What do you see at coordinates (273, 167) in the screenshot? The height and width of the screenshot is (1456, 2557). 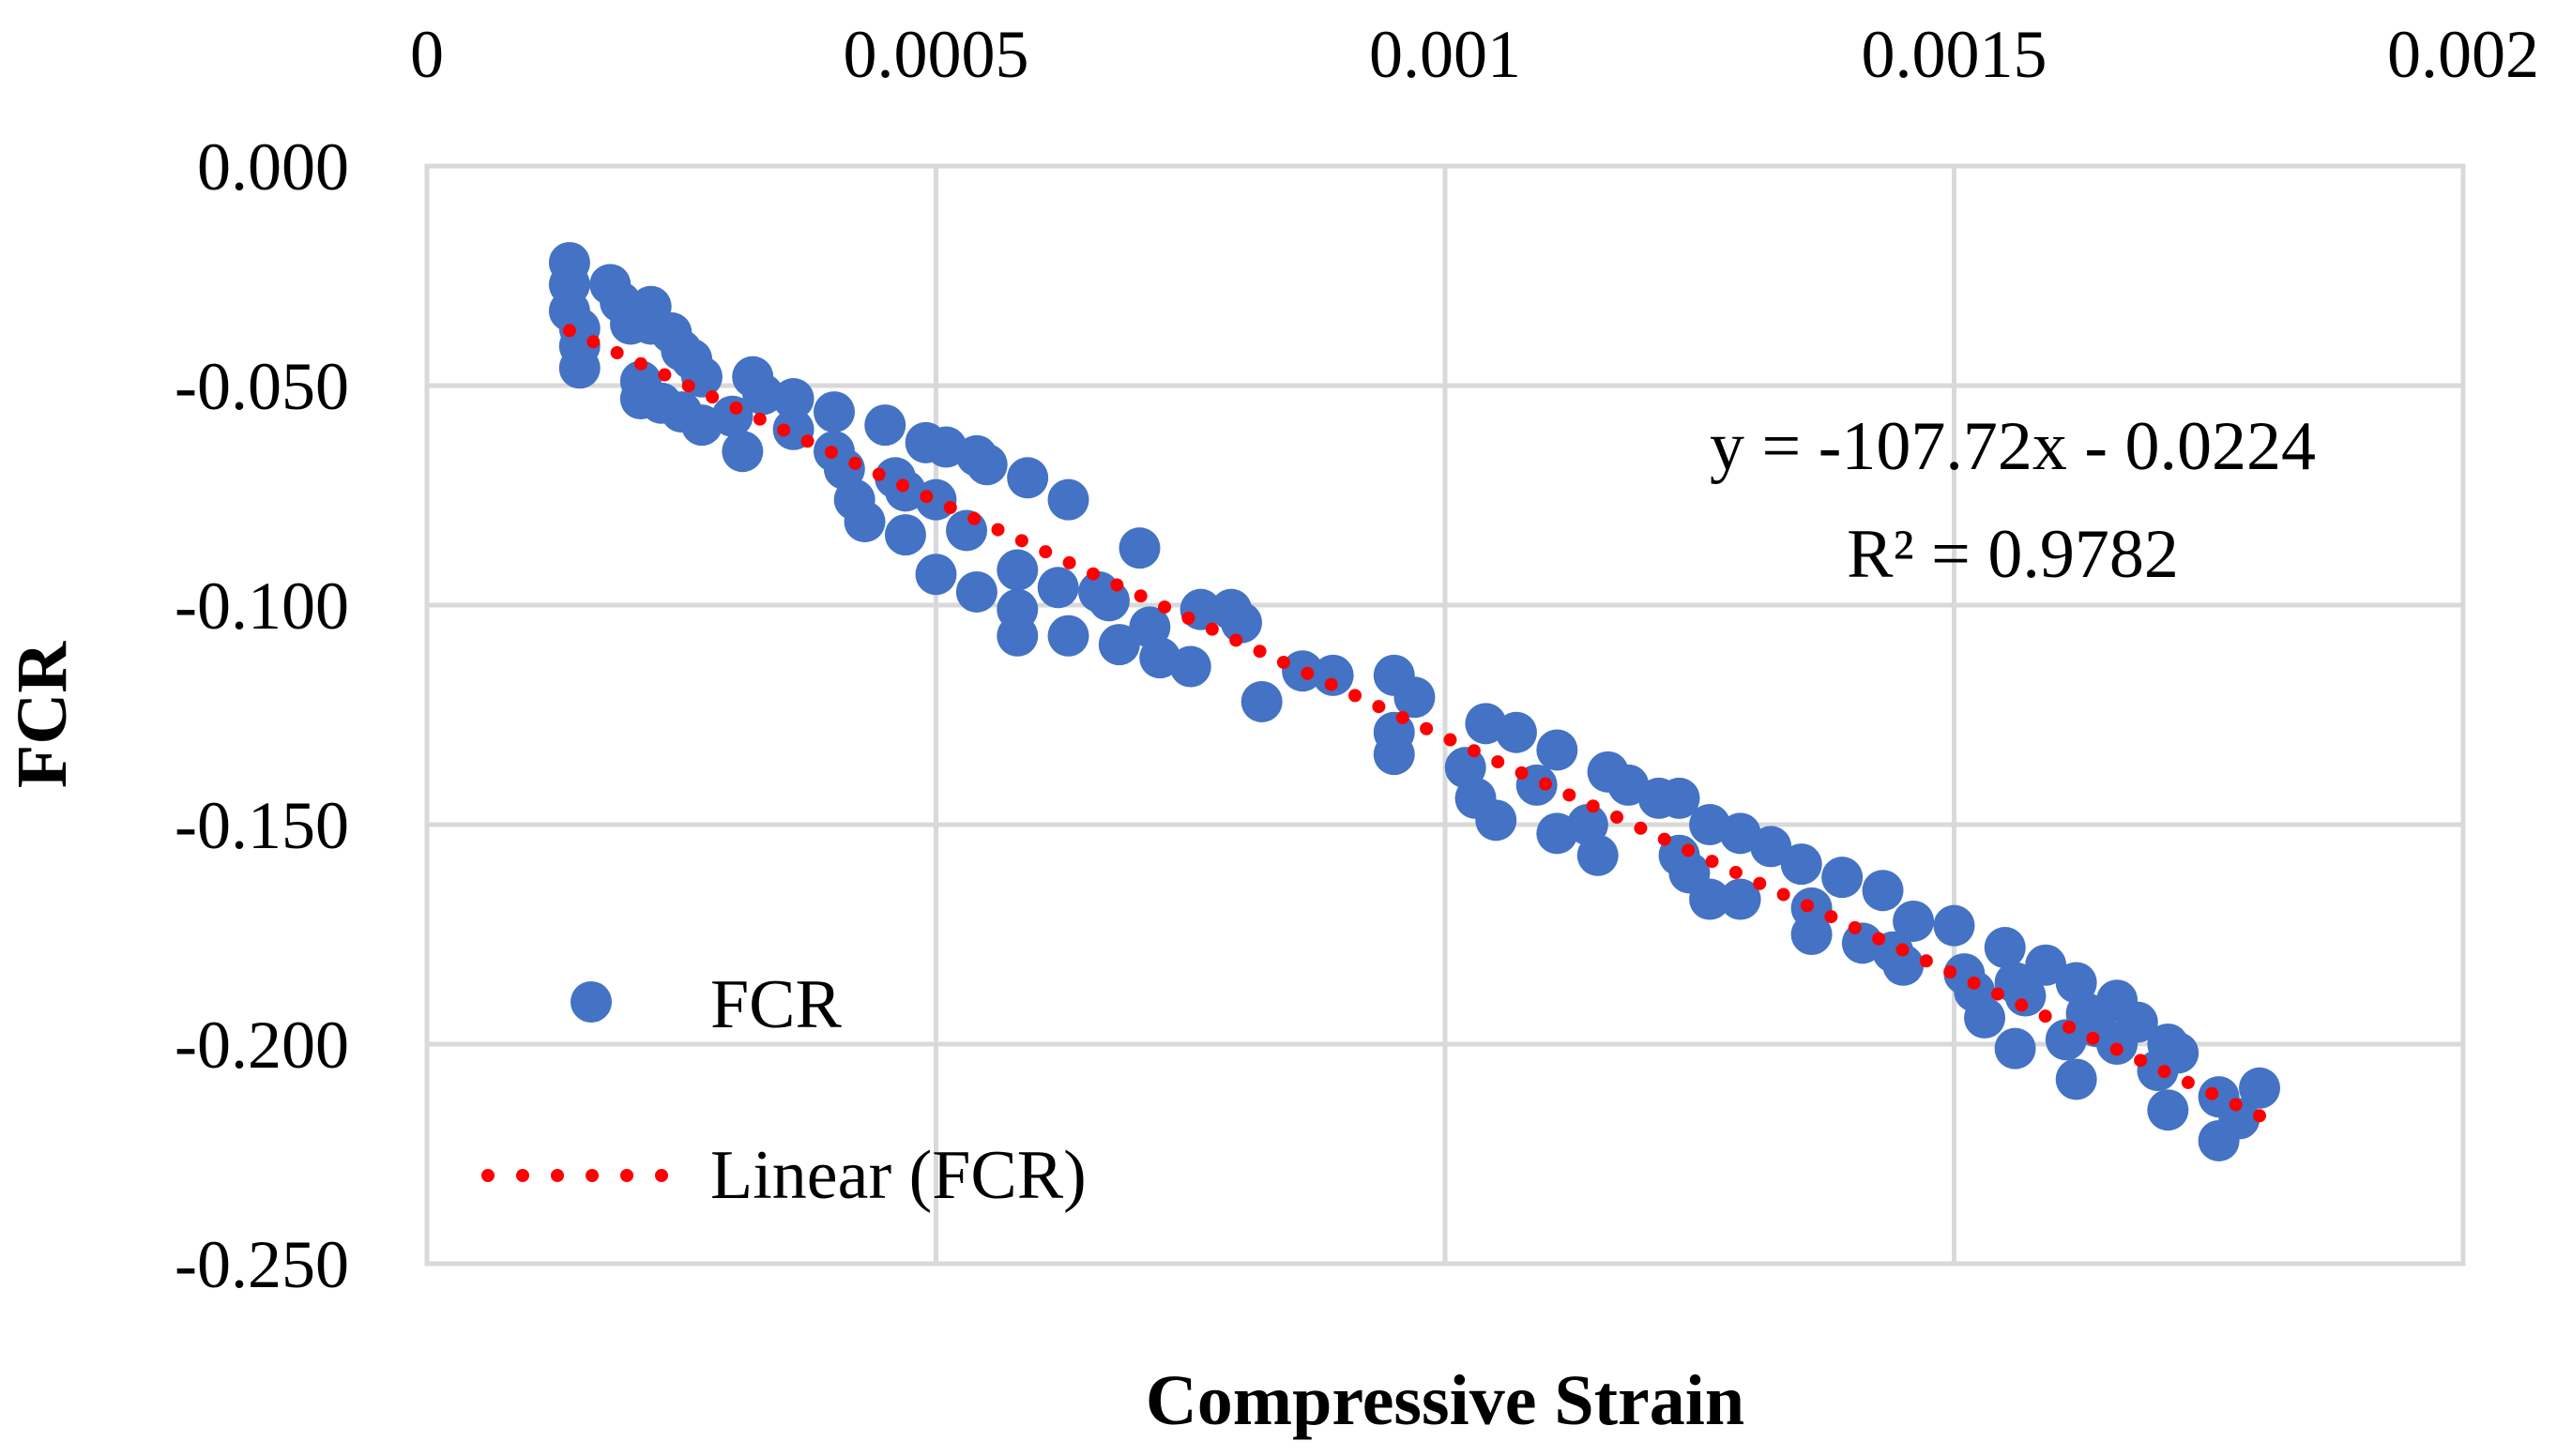 I see `y-tick-label: 0.000` at bounding box center [273, 167].